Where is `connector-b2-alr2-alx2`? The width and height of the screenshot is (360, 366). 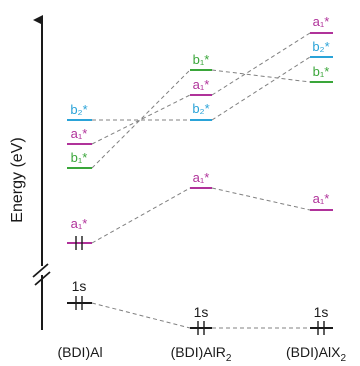
connector-b2-alr2-alx2 is located at coordinates (261, 88).